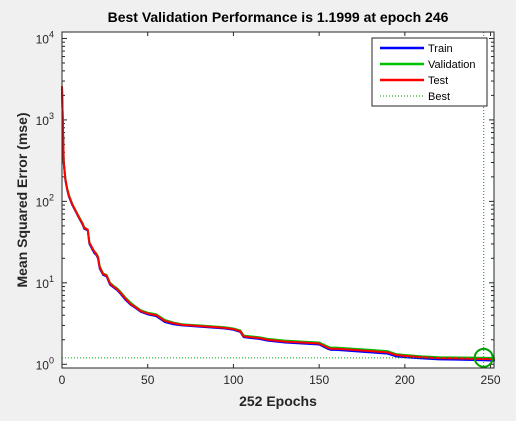 The height and width of the screenshot is (421, 516). I want to click on y-tick-label: 10⁴, so click(45, 37).